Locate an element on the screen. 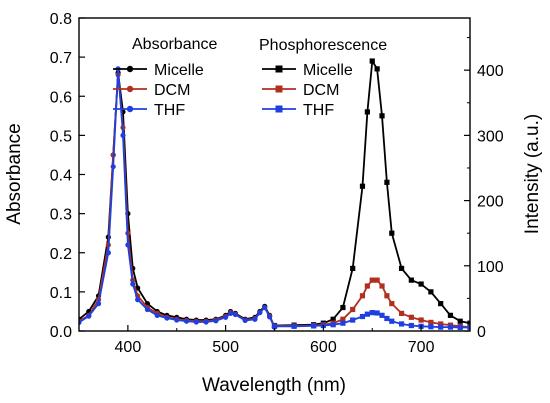 The height and width of the screenshot is (403, 550). legend-absorbance-title: Absorbance is located at coordinates (174, 44).